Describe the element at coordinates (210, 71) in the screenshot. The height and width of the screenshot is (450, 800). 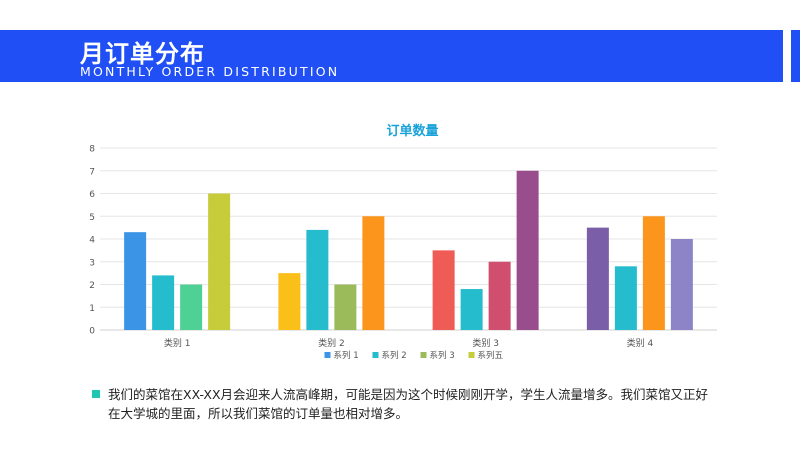
I see `page-subtitle: MONTHLY ORDER DISTRIBUTION` at that location.